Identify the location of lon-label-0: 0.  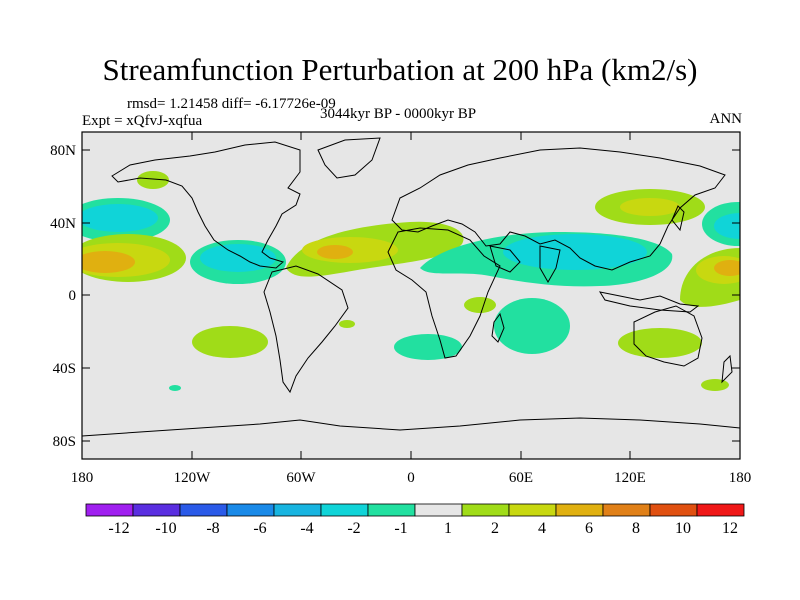
(411, 478).